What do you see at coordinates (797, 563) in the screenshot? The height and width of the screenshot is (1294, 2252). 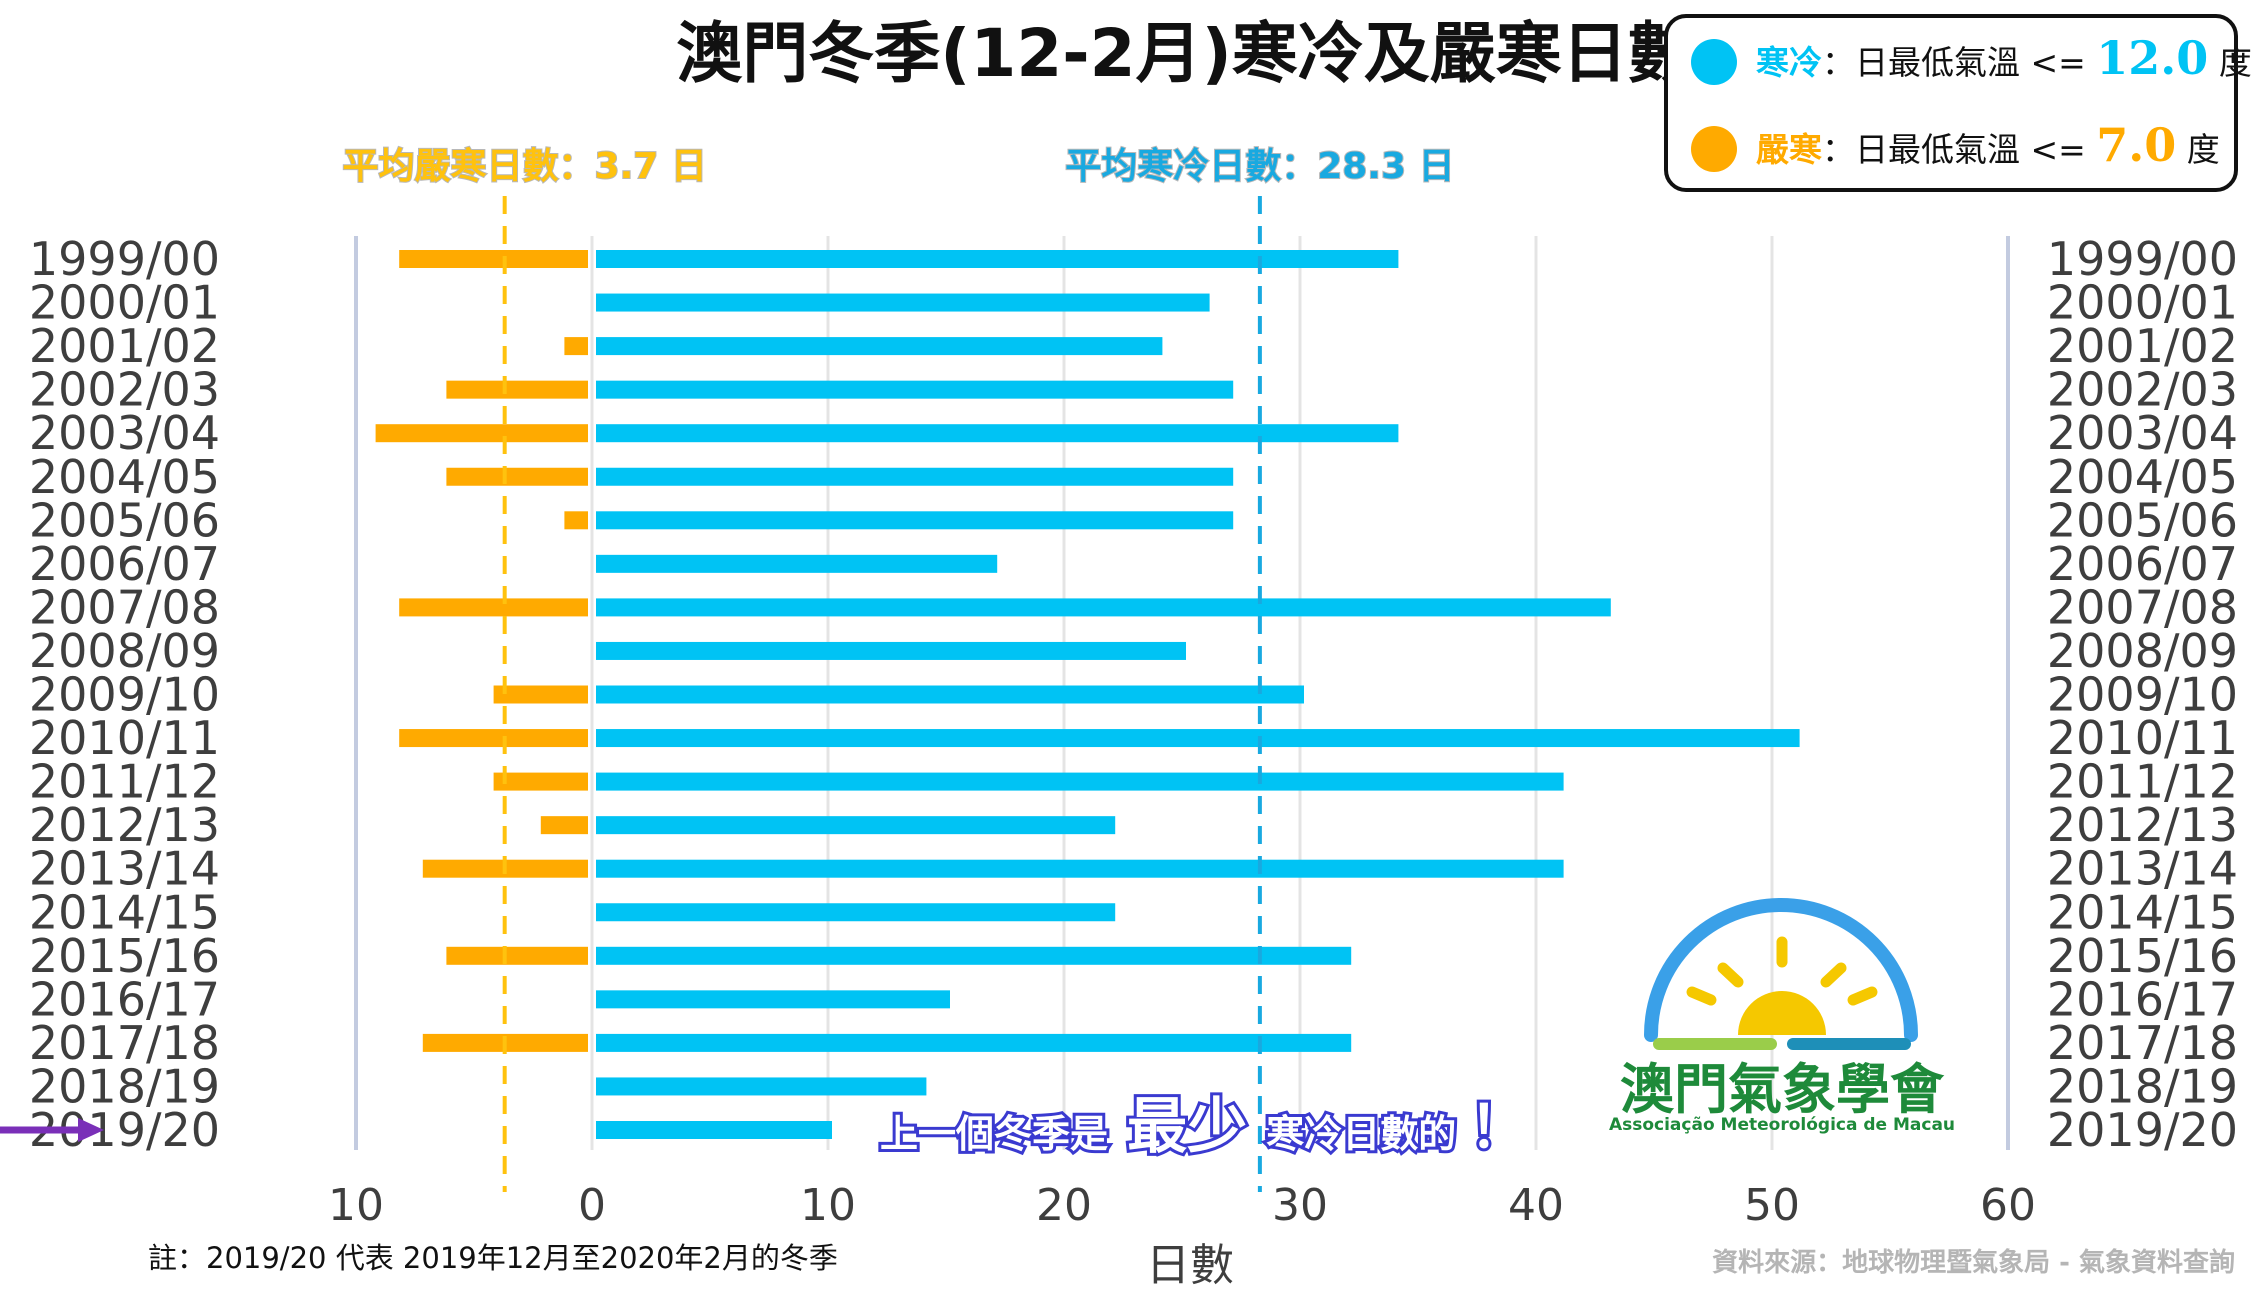 I see `bar-寒冷-2006/07` at bounding box center [797, 563].